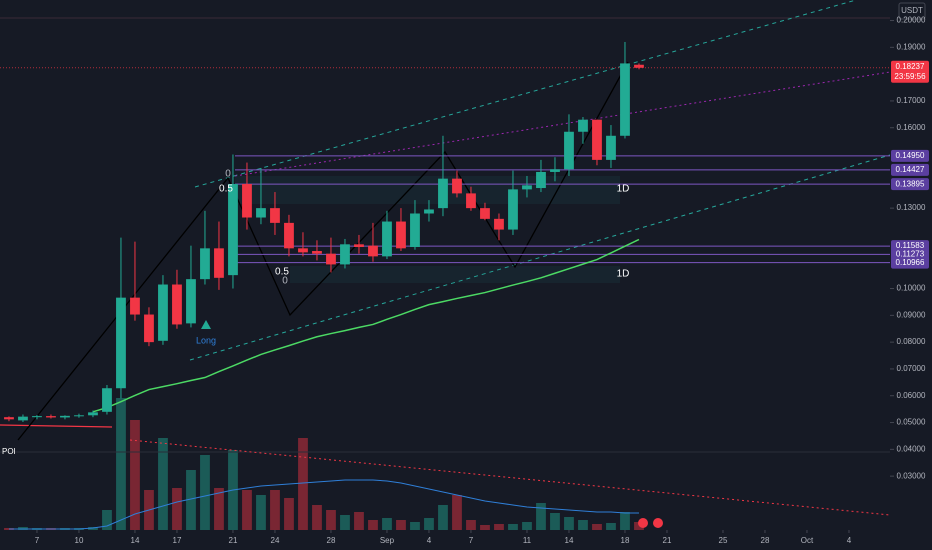 This screenshot has width=932, height=550. What do you see at coordinates (911, 288) in the screenshot?
I see `y-tick-label: 0.10000` at bounding box center [911, 288].